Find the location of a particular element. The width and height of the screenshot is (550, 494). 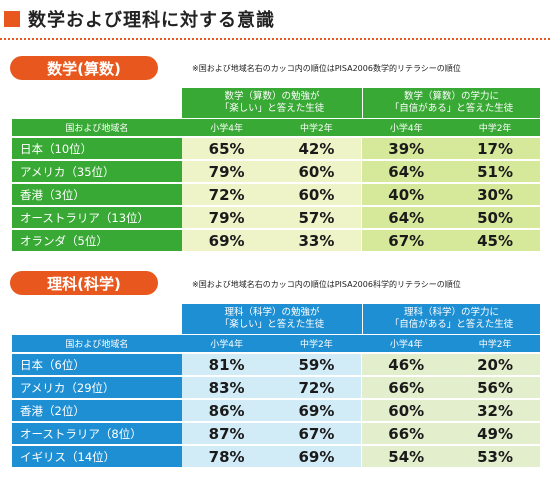

math-table-row: オーストラリア（13位） 79% 57% 64% 50% is located at coordinates (276, 217).